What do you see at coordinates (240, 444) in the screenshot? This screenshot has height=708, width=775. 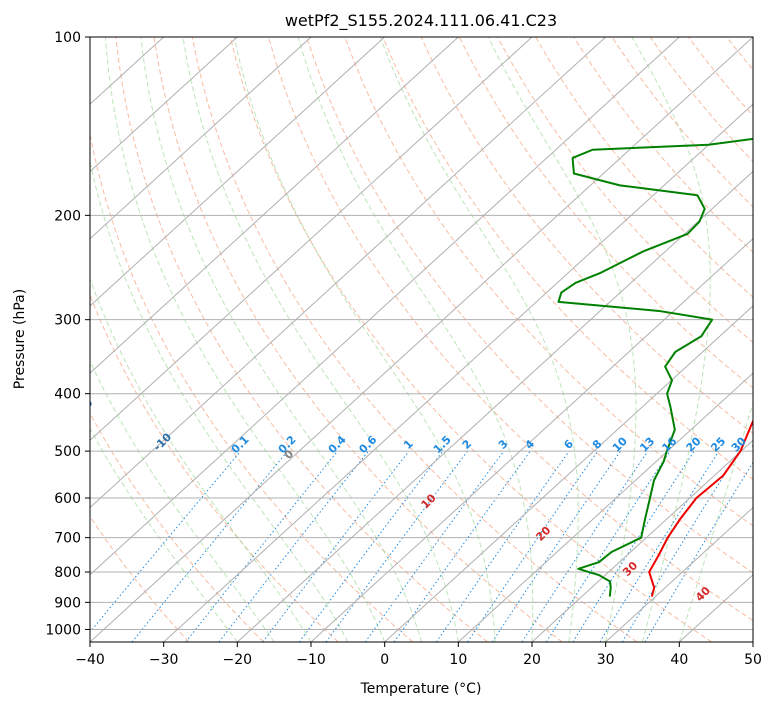 I see `mixing-ratio-label: 0.1` at bounding box center [240, 444].